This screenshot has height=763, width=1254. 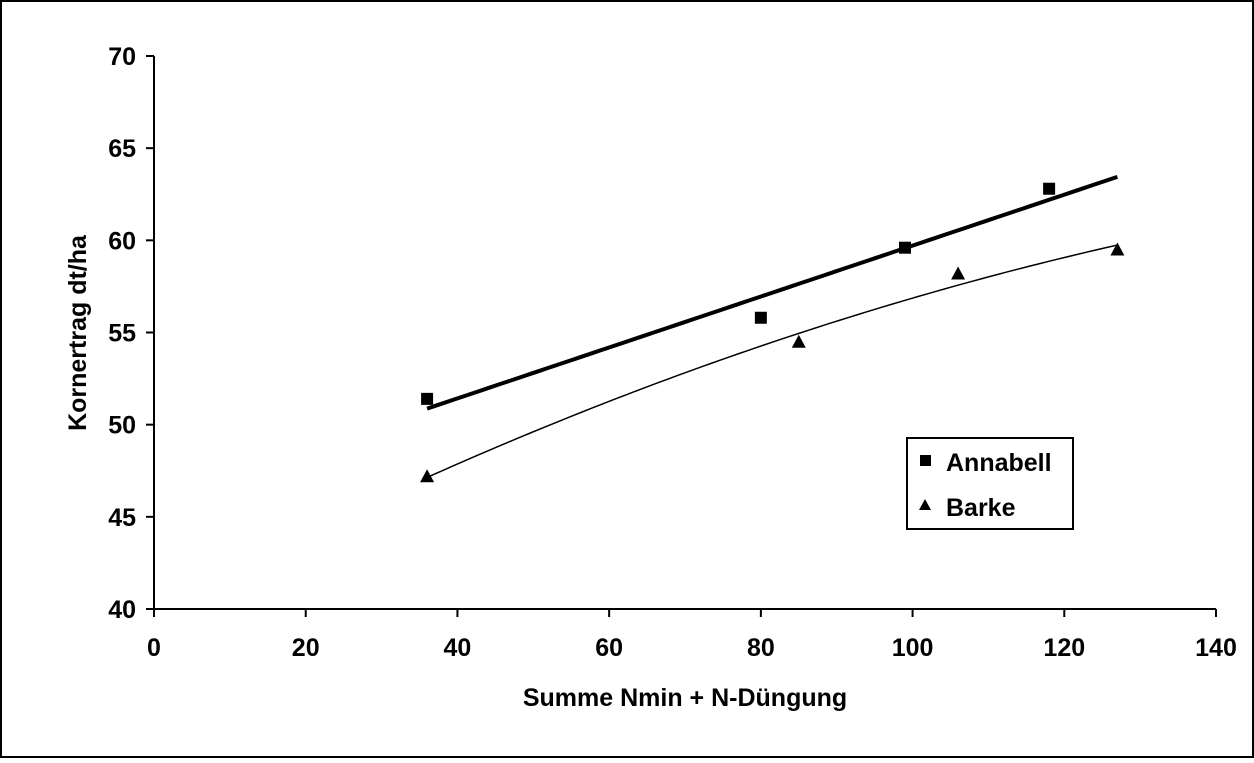 I want to click on legend-label-barke: Barke, so click(x=981, y=508).